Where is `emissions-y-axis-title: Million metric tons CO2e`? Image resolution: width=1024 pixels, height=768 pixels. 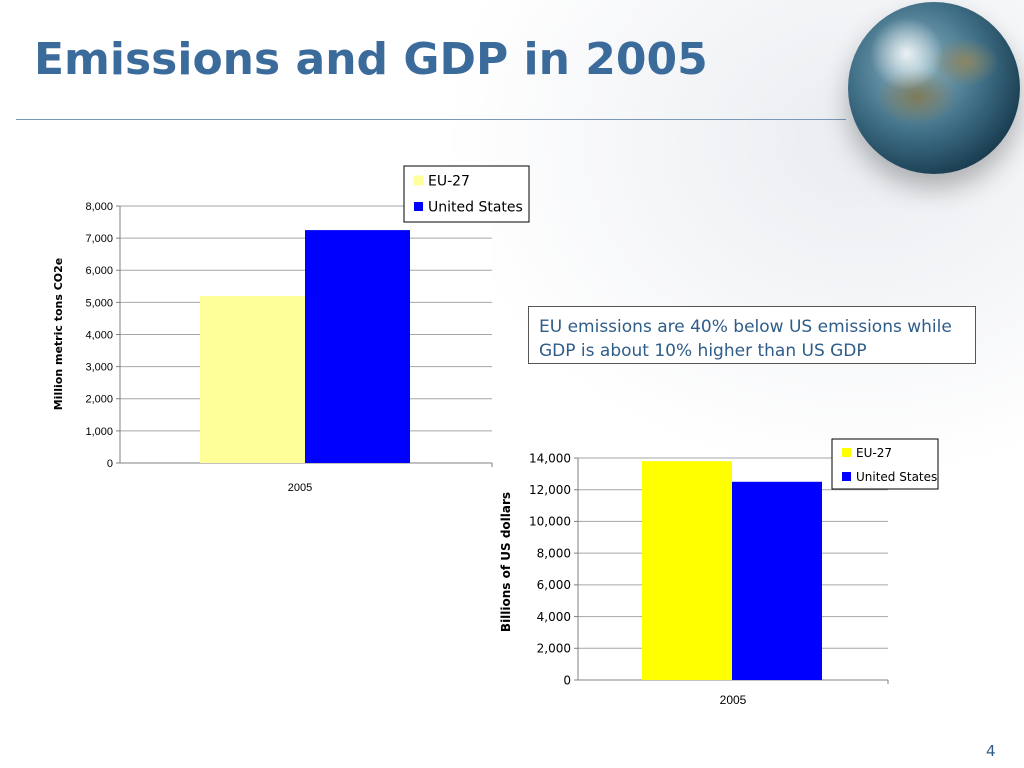 emissions-y-axis-title: Million metric tons CO2e is located at coordinates (58, 334).